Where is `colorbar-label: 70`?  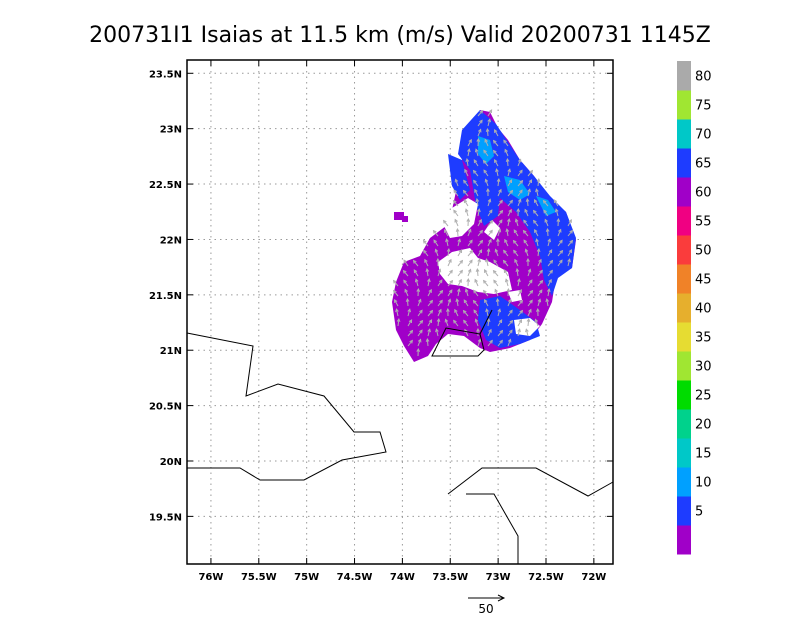
colorbar-label: 70 is located at coordinates (703, 135).